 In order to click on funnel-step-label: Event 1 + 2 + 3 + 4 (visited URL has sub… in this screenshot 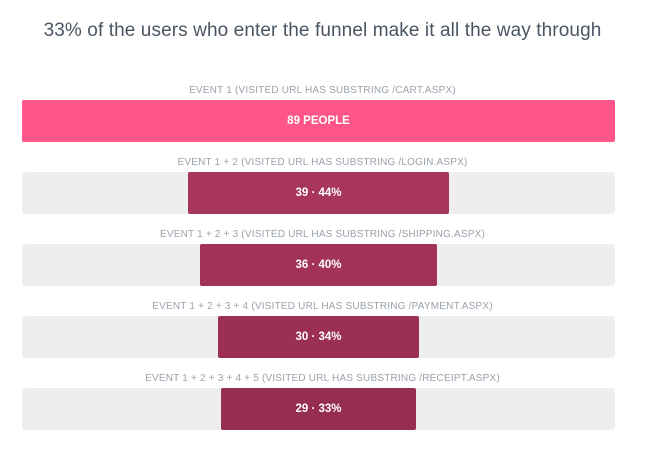, I will do `click(322, 306)`.